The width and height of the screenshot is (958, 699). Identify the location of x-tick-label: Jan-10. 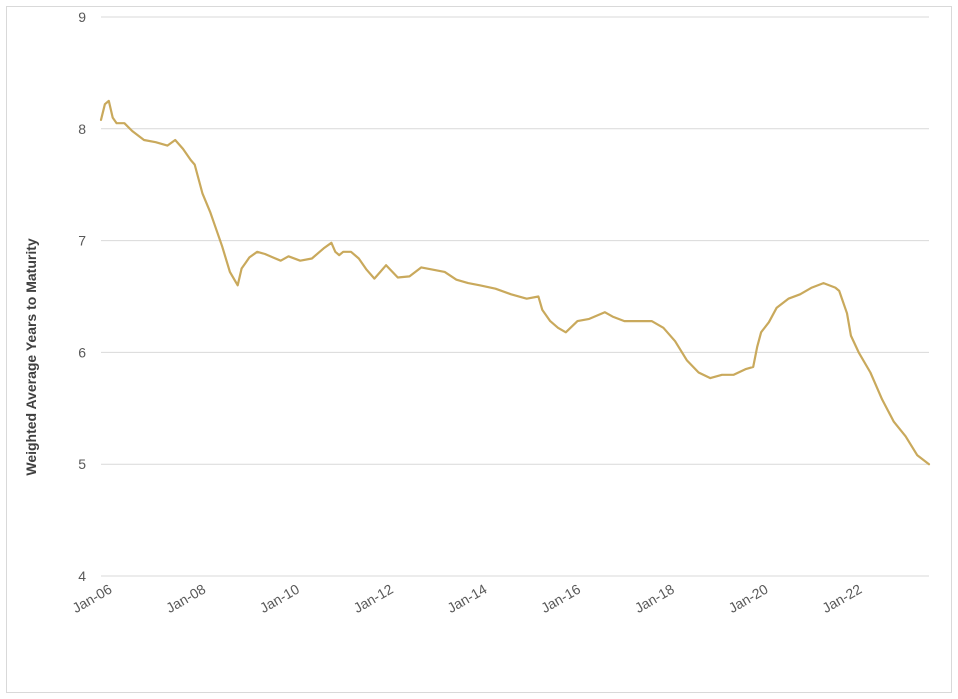
(279, 598).